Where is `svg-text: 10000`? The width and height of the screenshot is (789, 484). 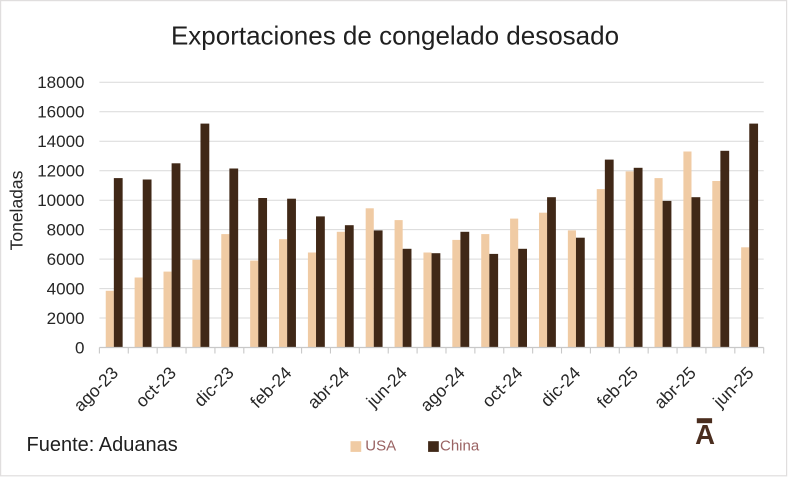 svg-text: 10000 is located at coordinates (60, 200).